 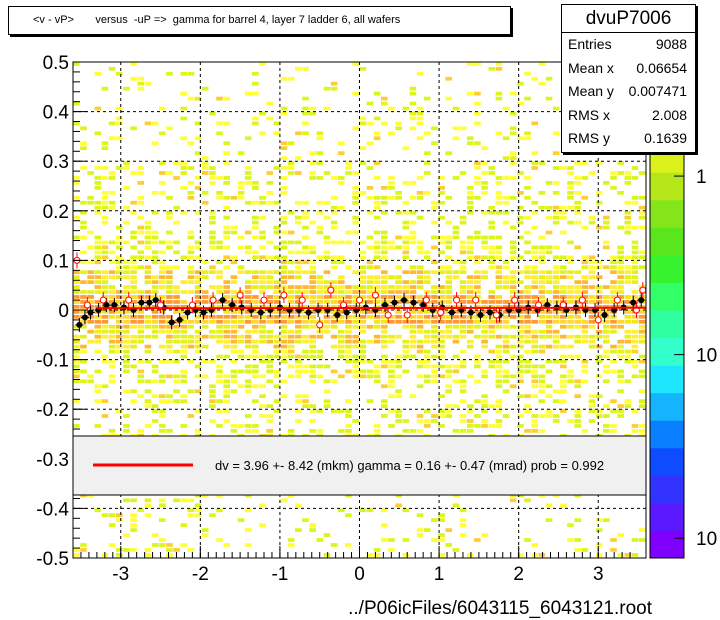 What do you see at coordinates (56, 113) in the screenshot?
I see `y-tick-label: 0.4` at bounding box center [56, 113].